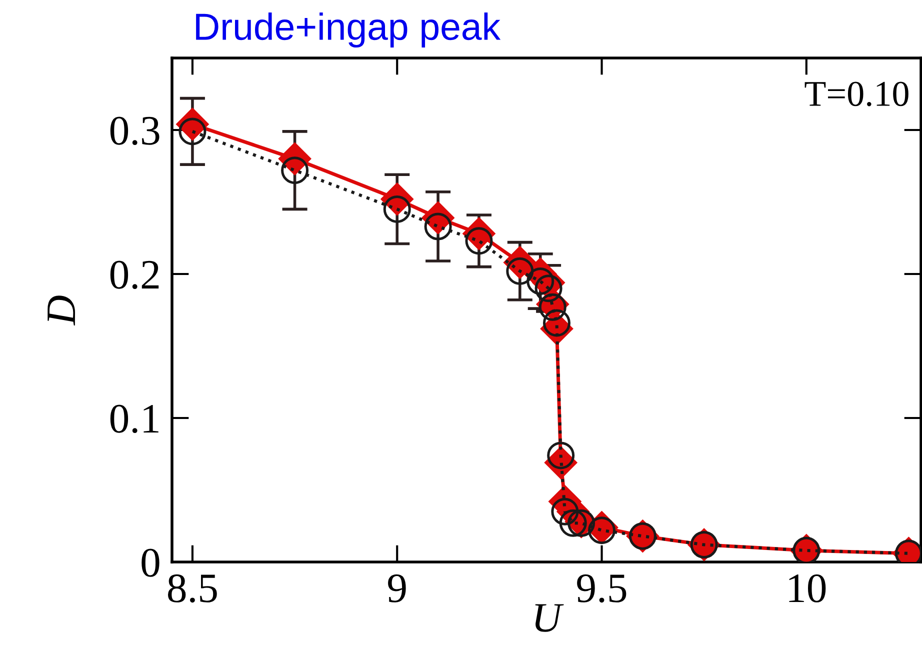  I want to click on y-tick-label: 0, so click(151, 562).